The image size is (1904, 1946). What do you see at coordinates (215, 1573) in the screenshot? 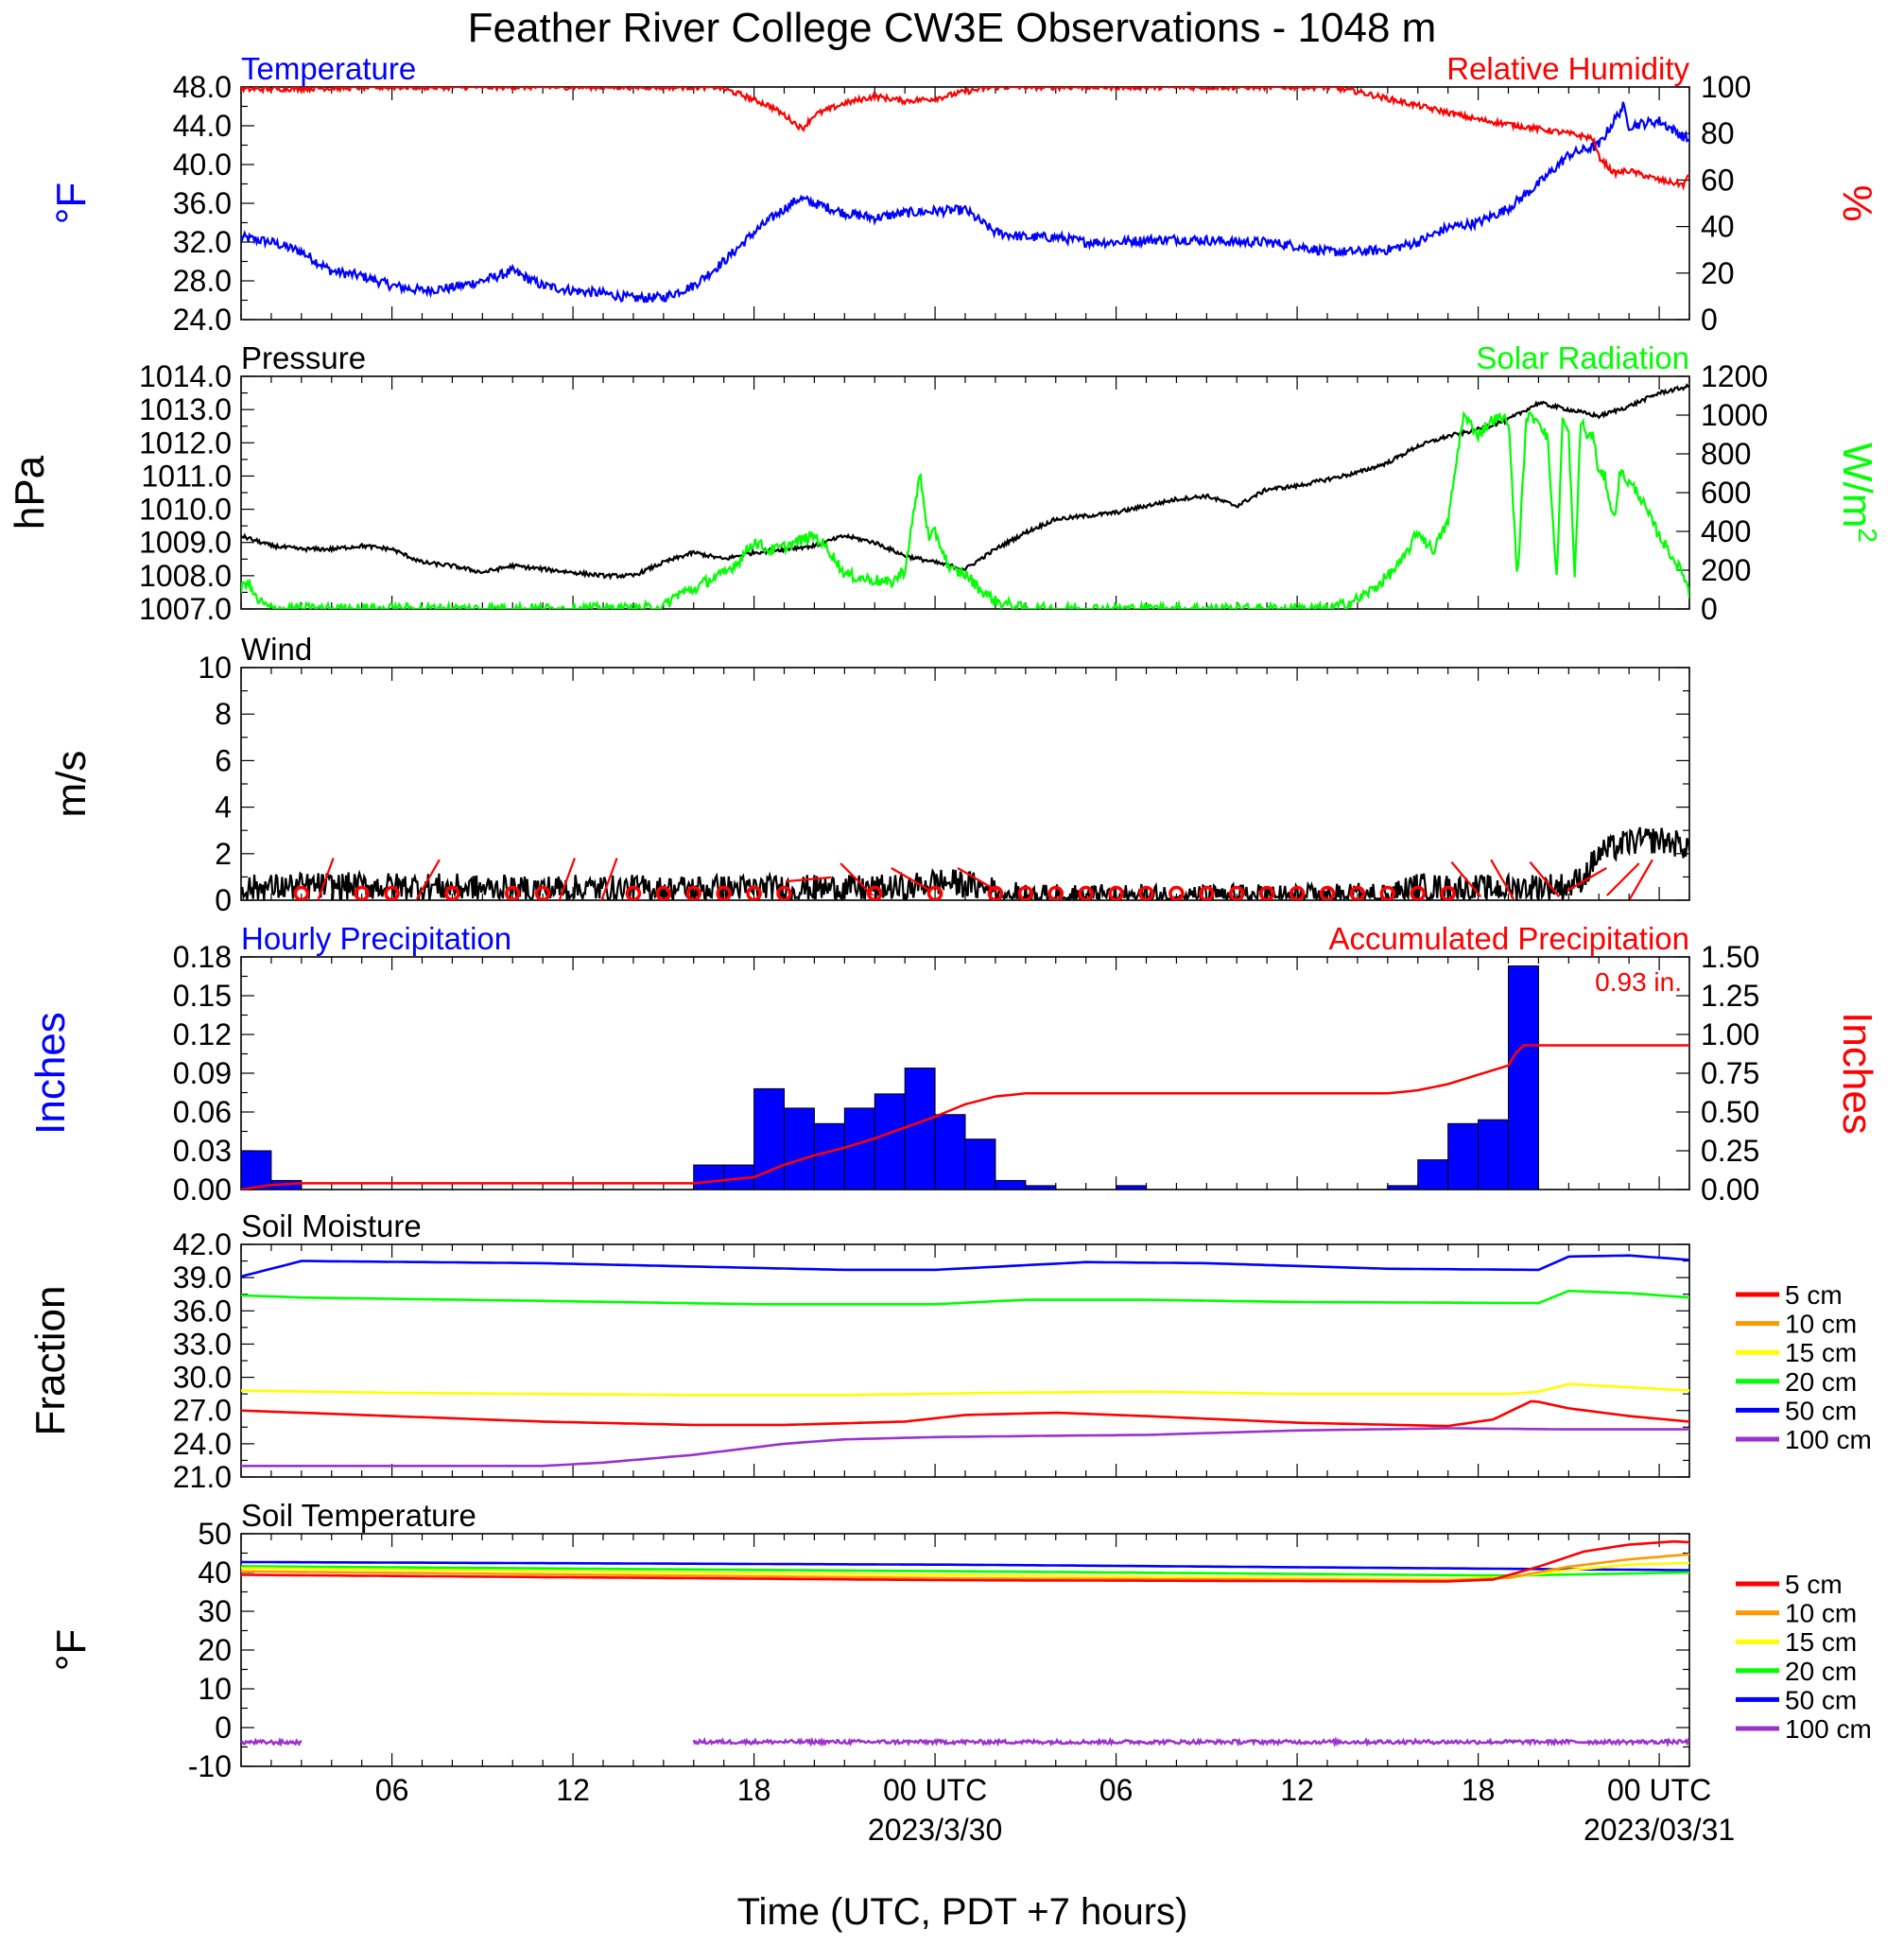
I see `y-tick-label-left: 40` at bounding box center [215, 1573].